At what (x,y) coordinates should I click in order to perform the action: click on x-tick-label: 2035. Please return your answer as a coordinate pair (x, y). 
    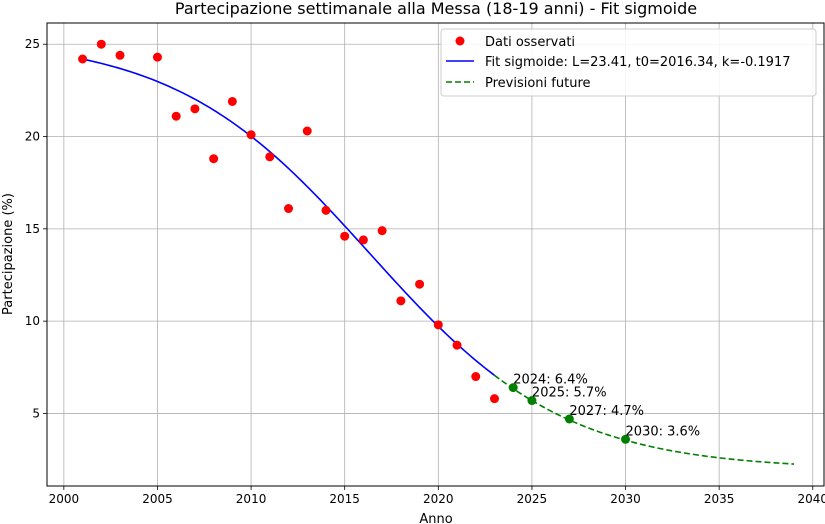
    Looking at the image, I should click on (719, 499).